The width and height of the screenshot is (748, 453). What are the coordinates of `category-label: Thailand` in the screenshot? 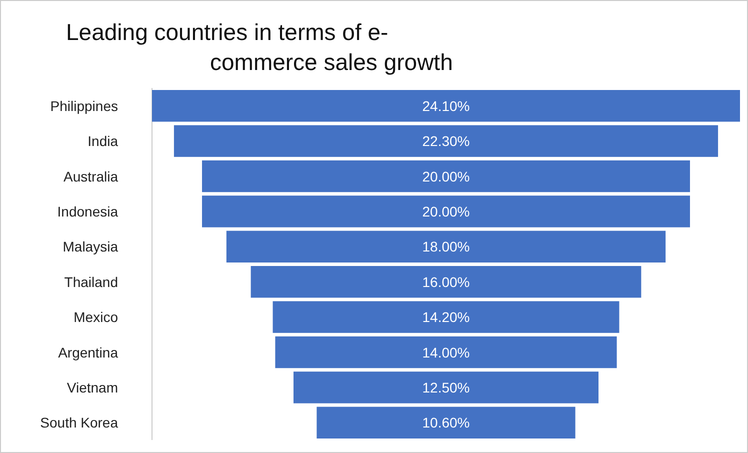 It's located at (91, 282).